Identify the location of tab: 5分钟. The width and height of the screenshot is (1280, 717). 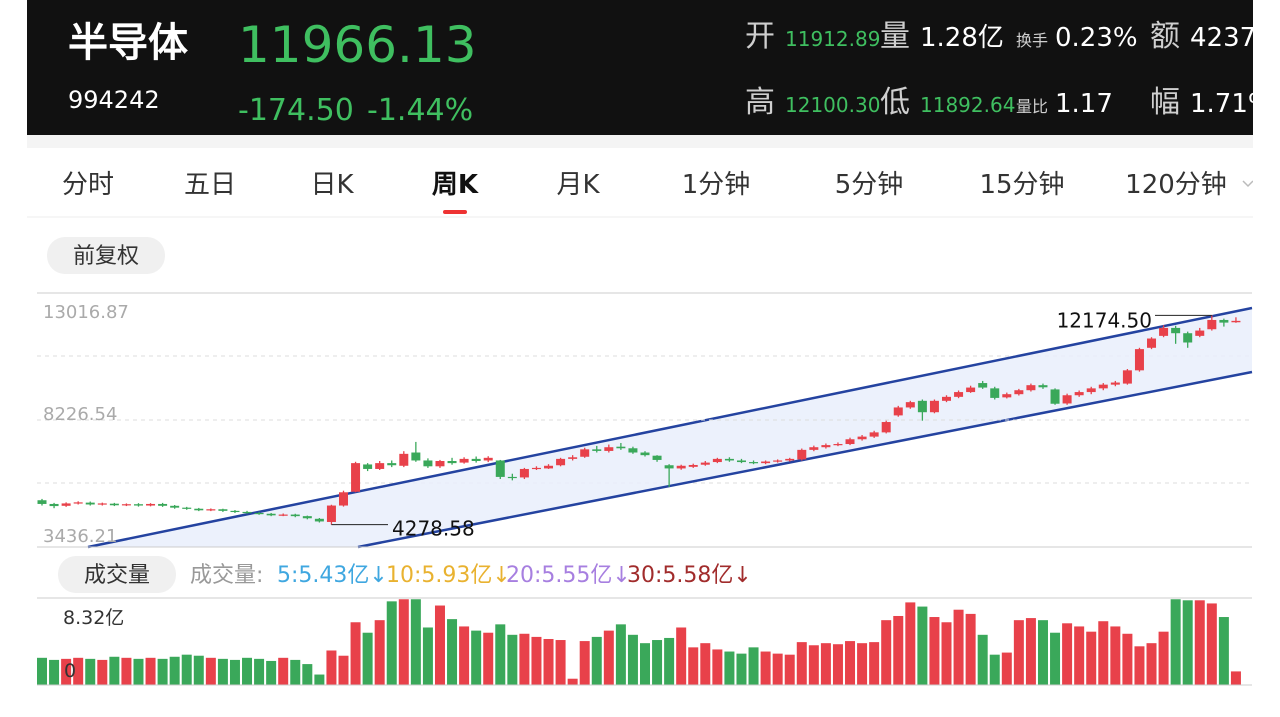
(869, 185).